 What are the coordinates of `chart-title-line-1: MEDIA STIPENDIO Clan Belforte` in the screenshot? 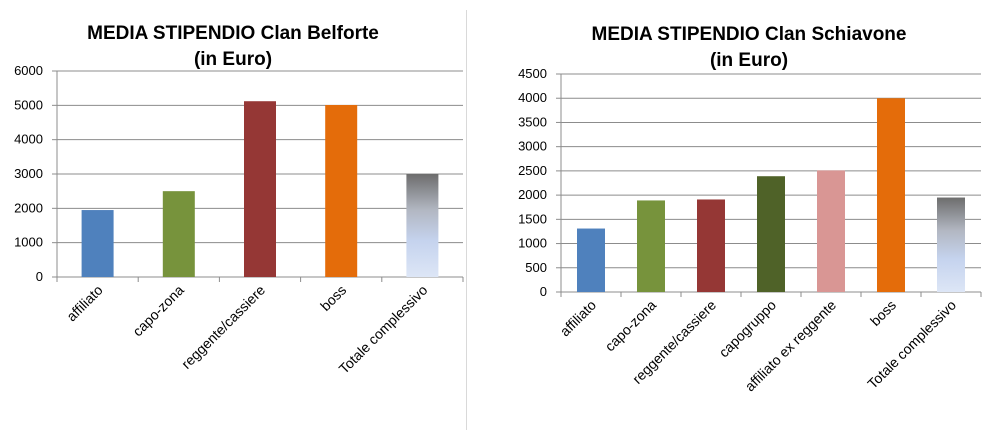 It's located at (233, 33).